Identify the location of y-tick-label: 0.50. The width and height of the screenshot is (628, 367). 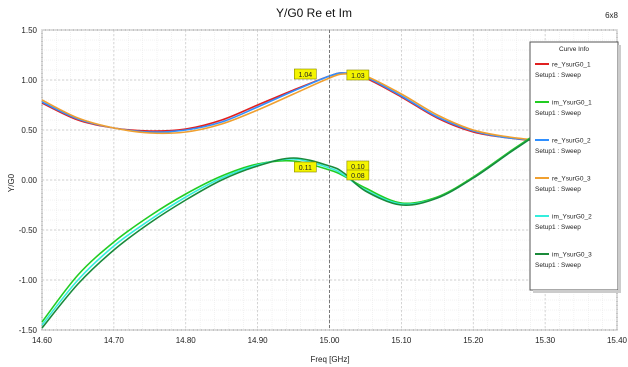
(29, 130).